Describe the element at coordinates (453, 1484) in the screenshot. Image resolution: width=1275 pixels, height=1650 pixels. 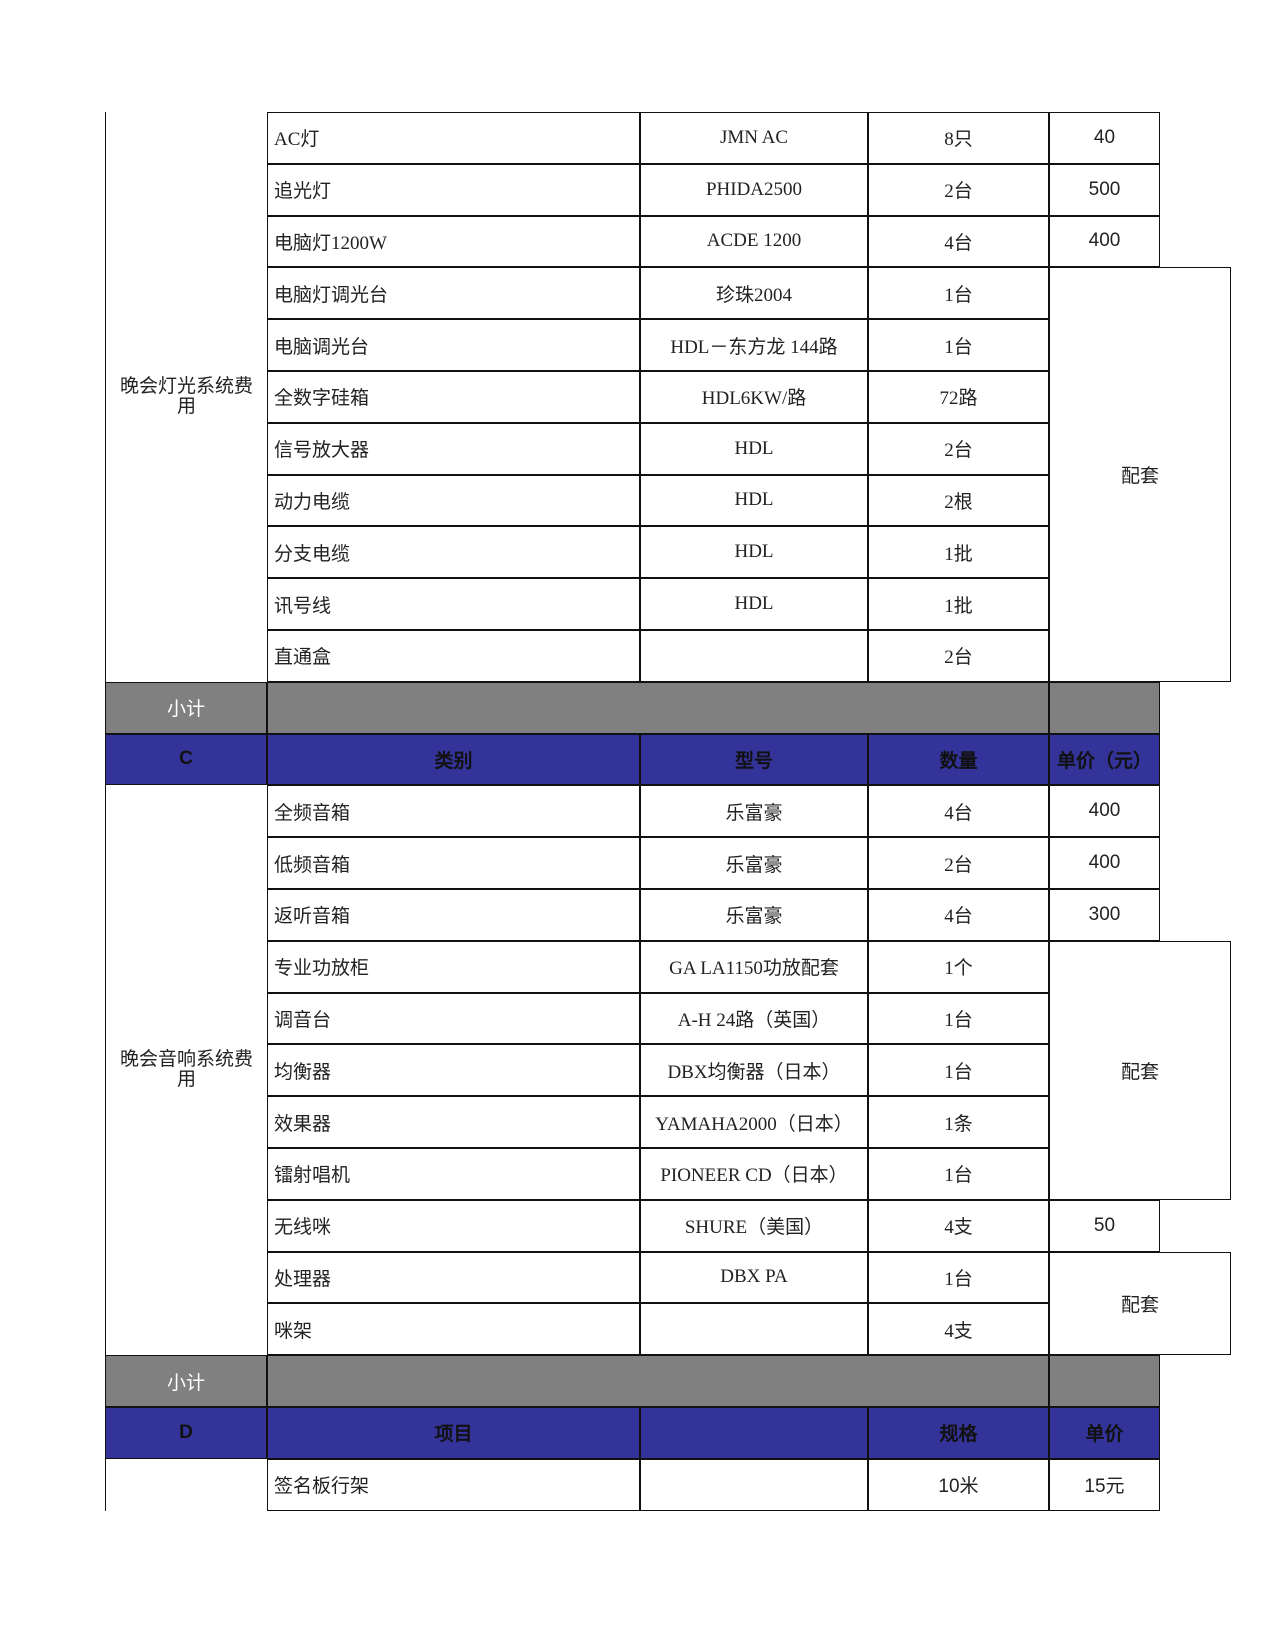
I see `item-name: 签名板行架` at that location.